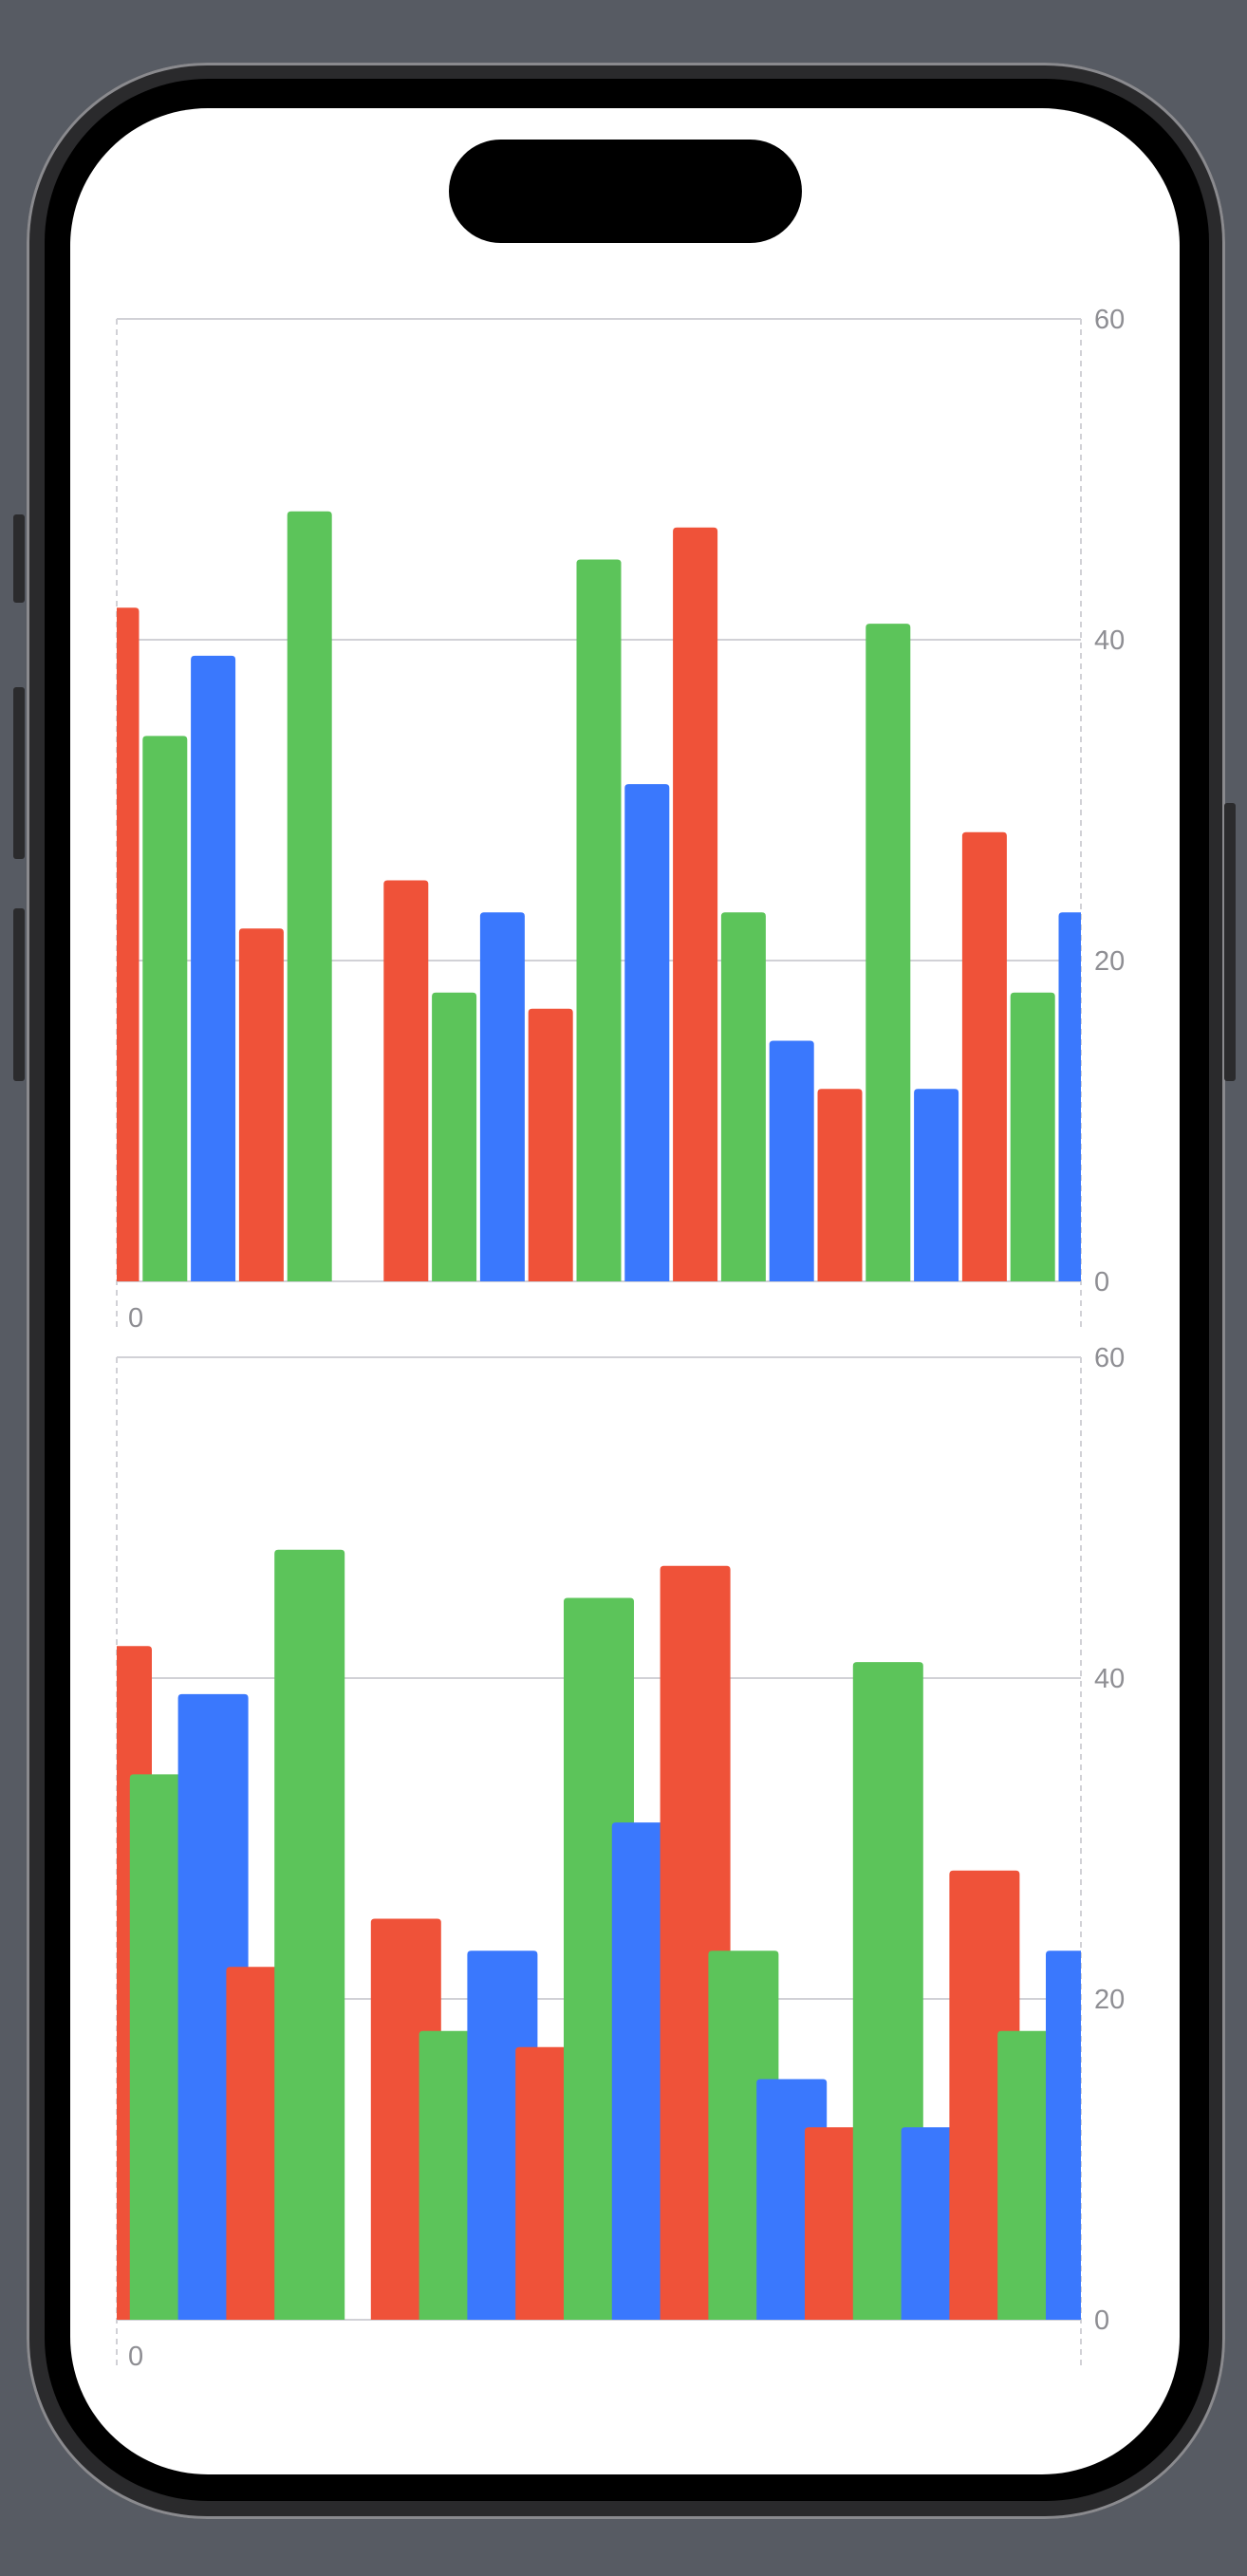 The image size is (1247, 2576). What do you see at coordinates (19, 995) in the screenshot?
I see `volume-down-button` at bounding box center [19, 995].